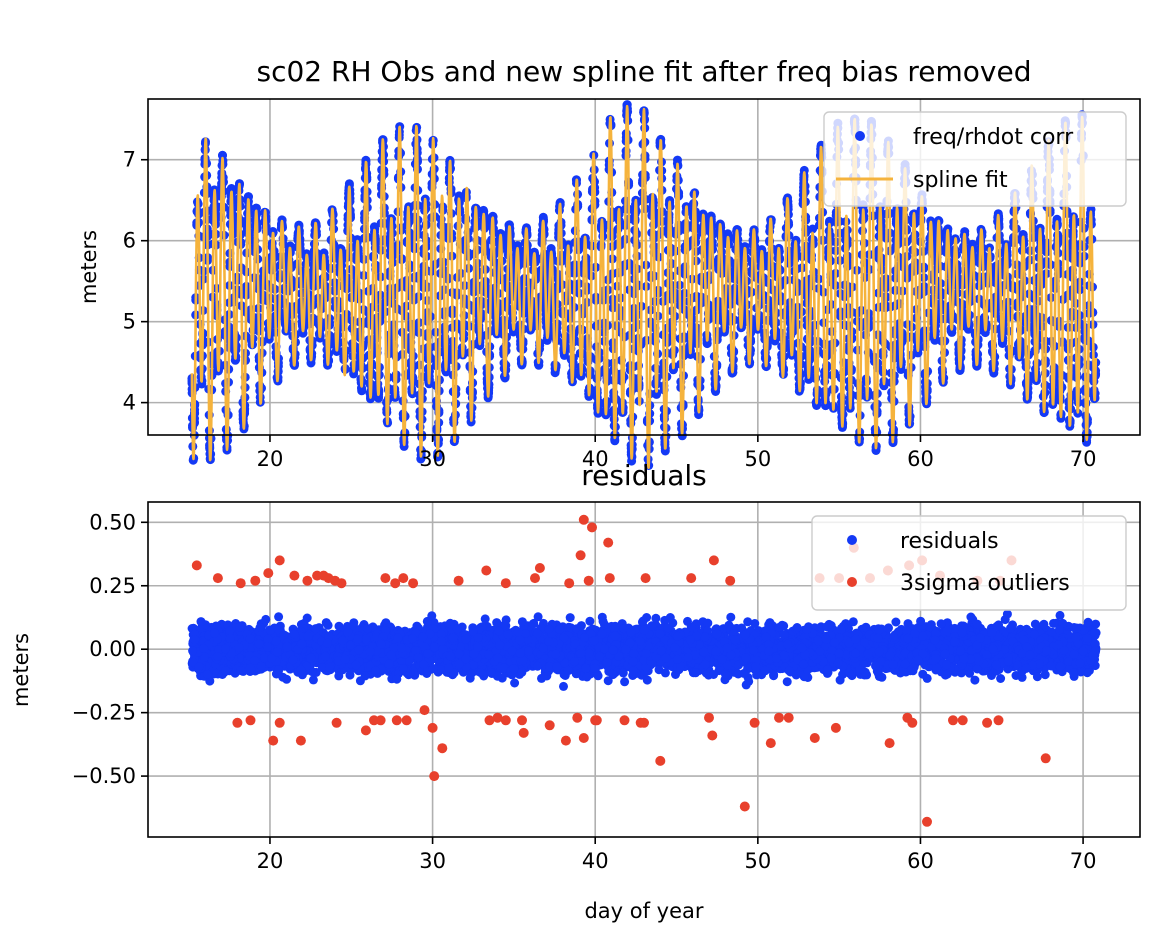 The image size is (1158, 938). Describe the element at coordinates (644, 650) in the screenshot. I see `residual-points` at that location.